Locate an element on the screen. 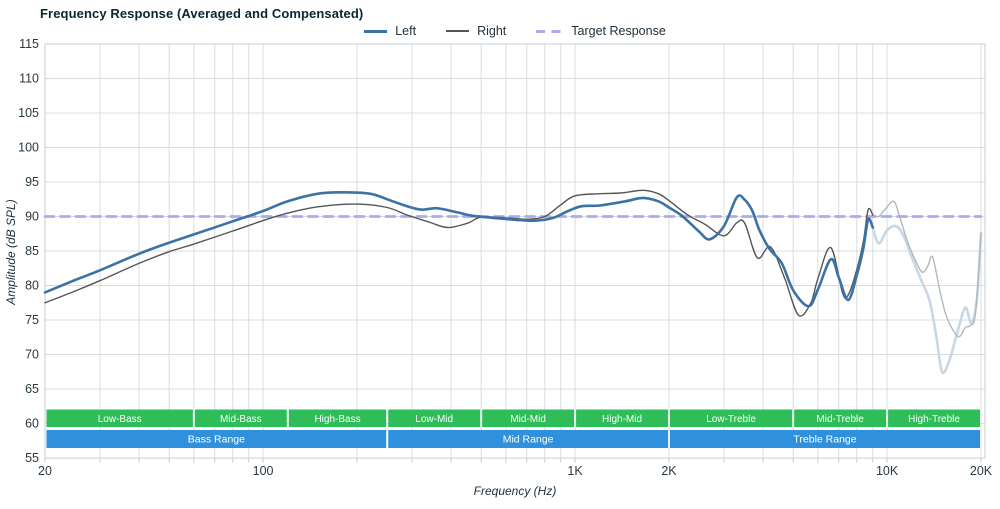  y-axis-title: Amplitude (dB SPL) is located at coordinates (11, 252).